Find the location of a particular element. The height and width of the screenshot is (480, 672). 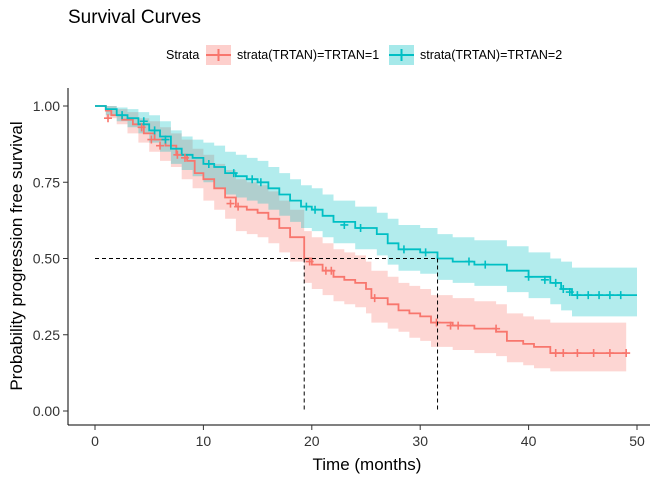

chart-title: Survival Curves is located at coordinates (134, 17).